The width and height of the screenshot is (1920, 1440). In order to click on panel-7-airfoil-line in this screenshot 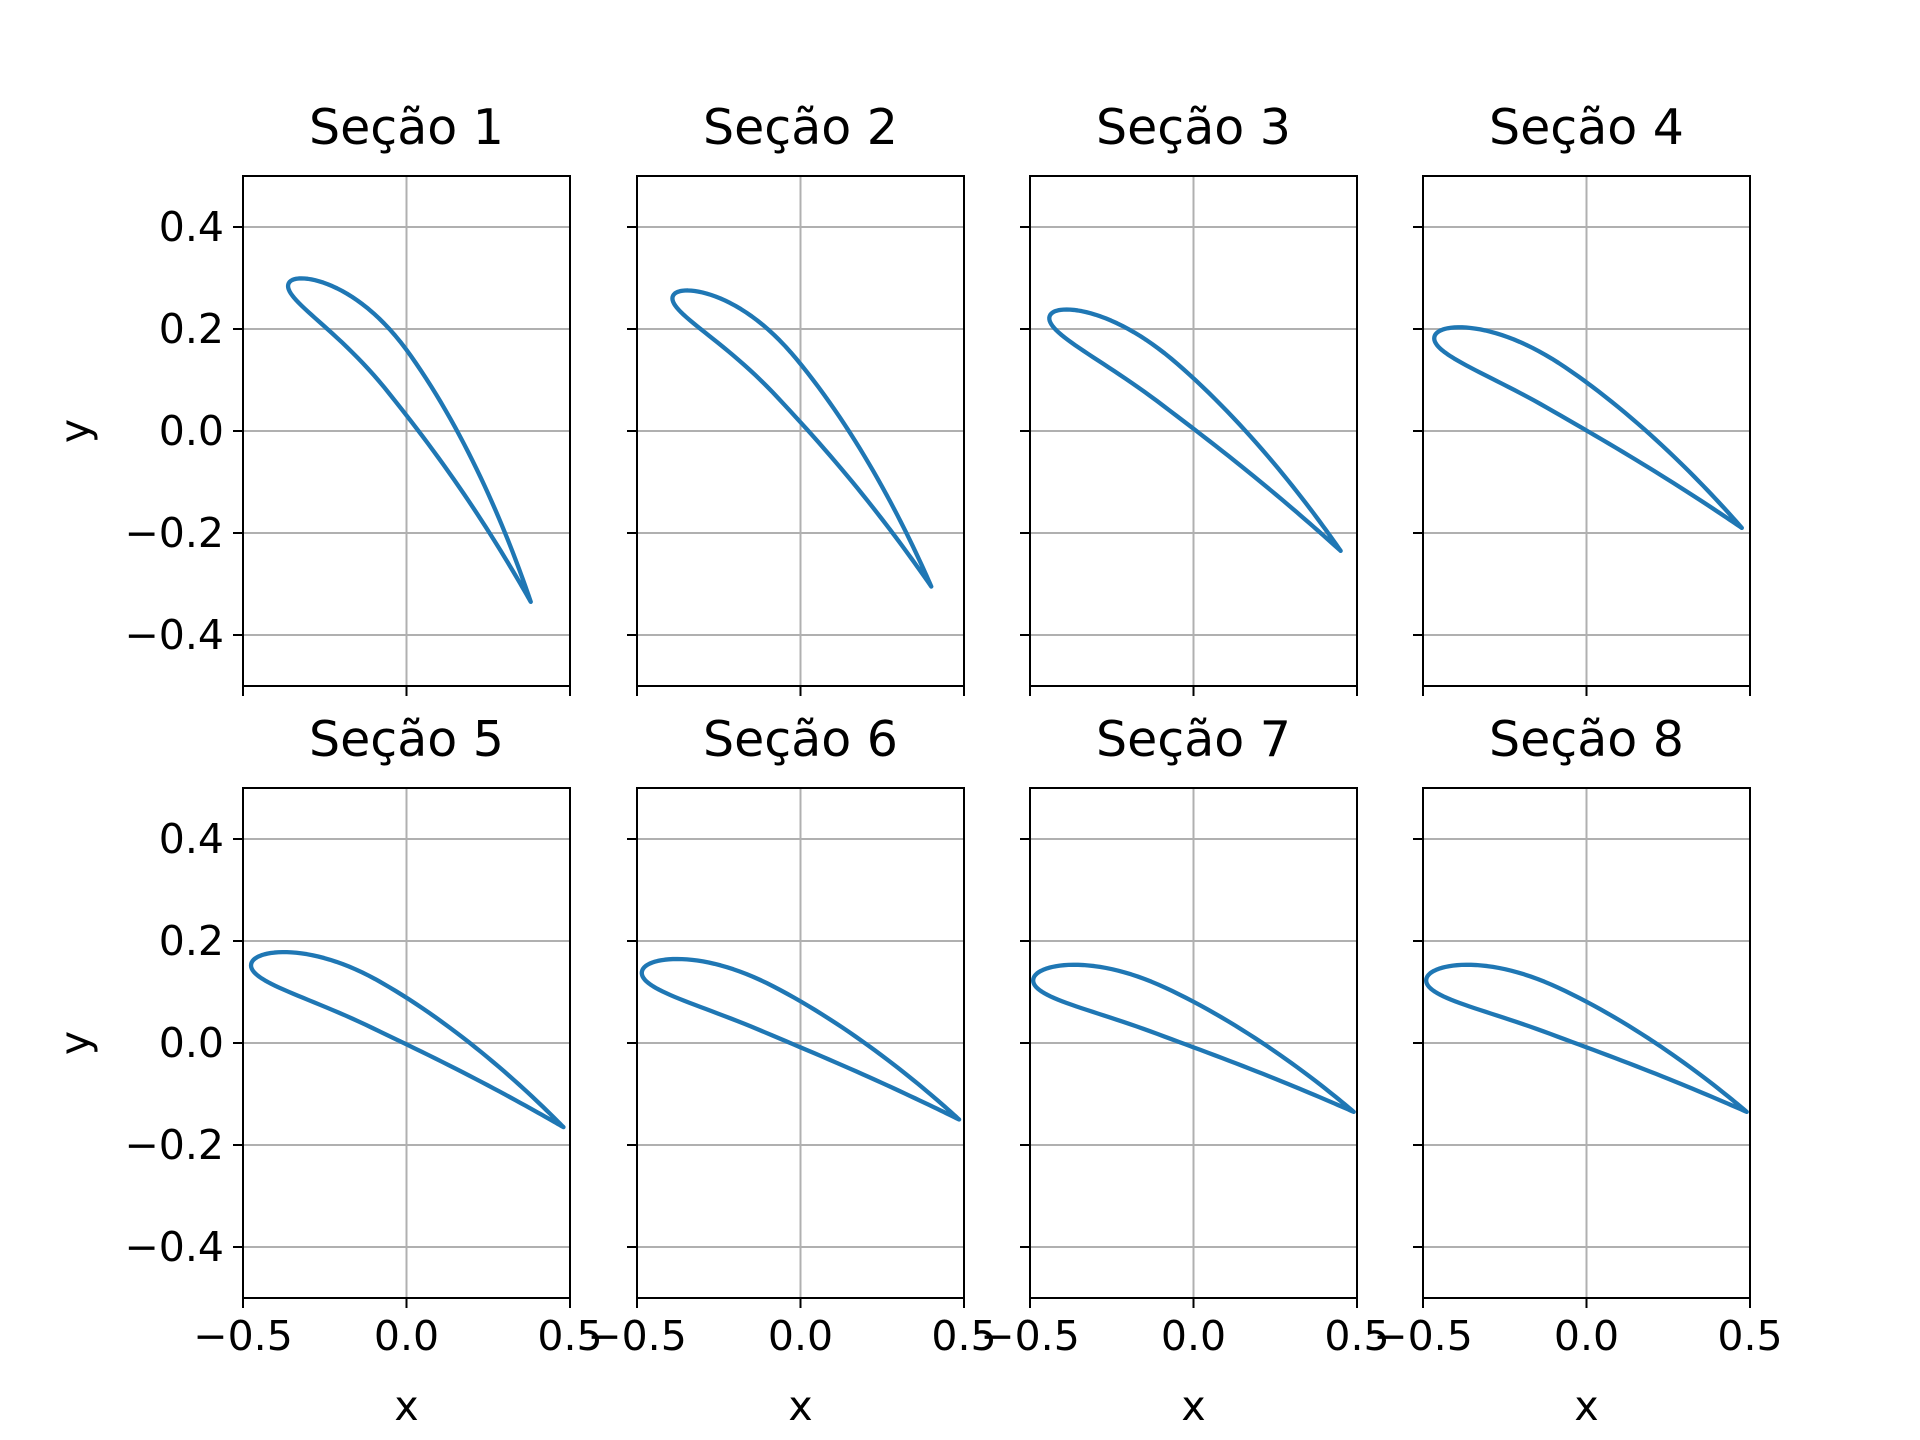, I will do `click(1193, 1038)`.